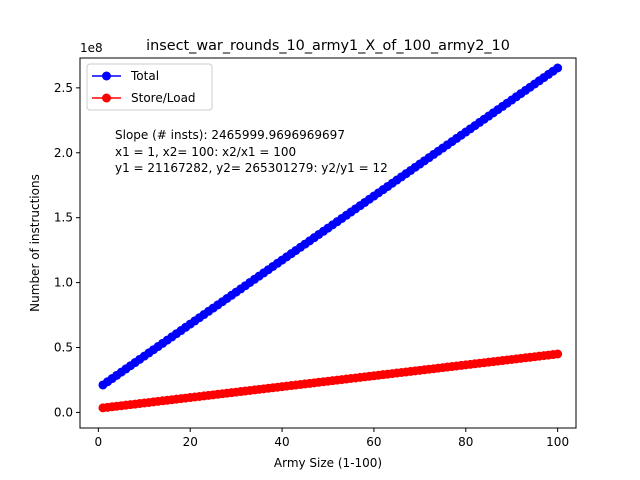 This screenshot has width=640, height=480. I want to click on legend-marker-total, so click(106, 76).